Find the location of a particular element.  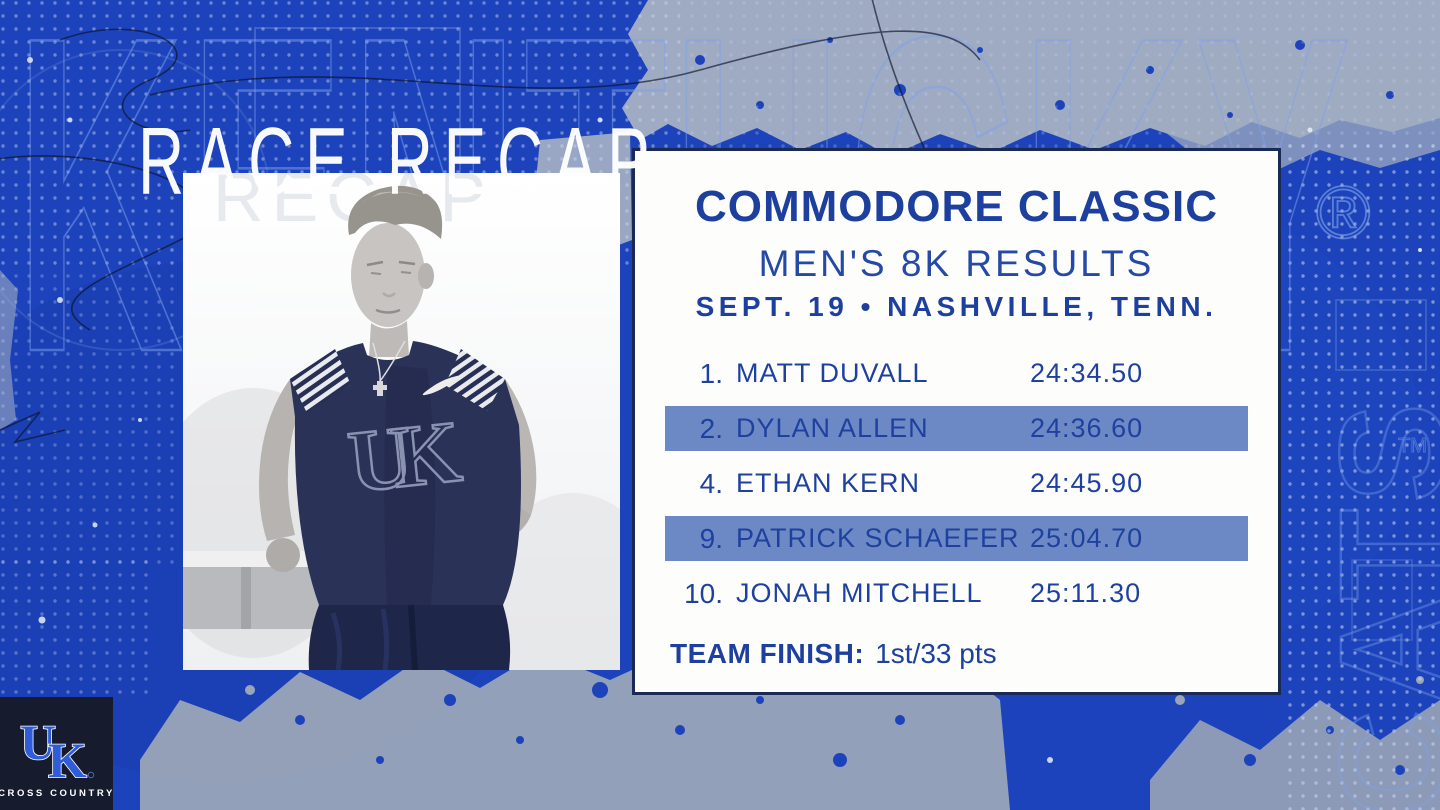

uk-logo-letter-k: K is located at coordinates (67, 756).